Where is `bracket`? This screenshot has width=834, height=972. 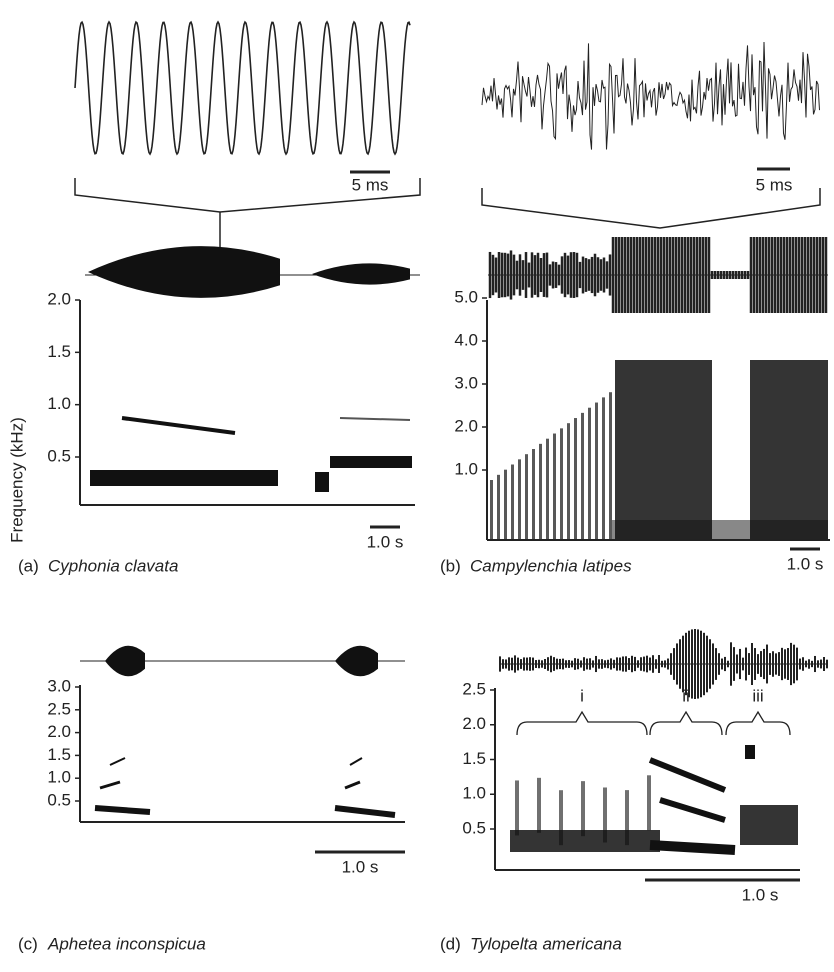
bracket is located at coordinates (651, 208).